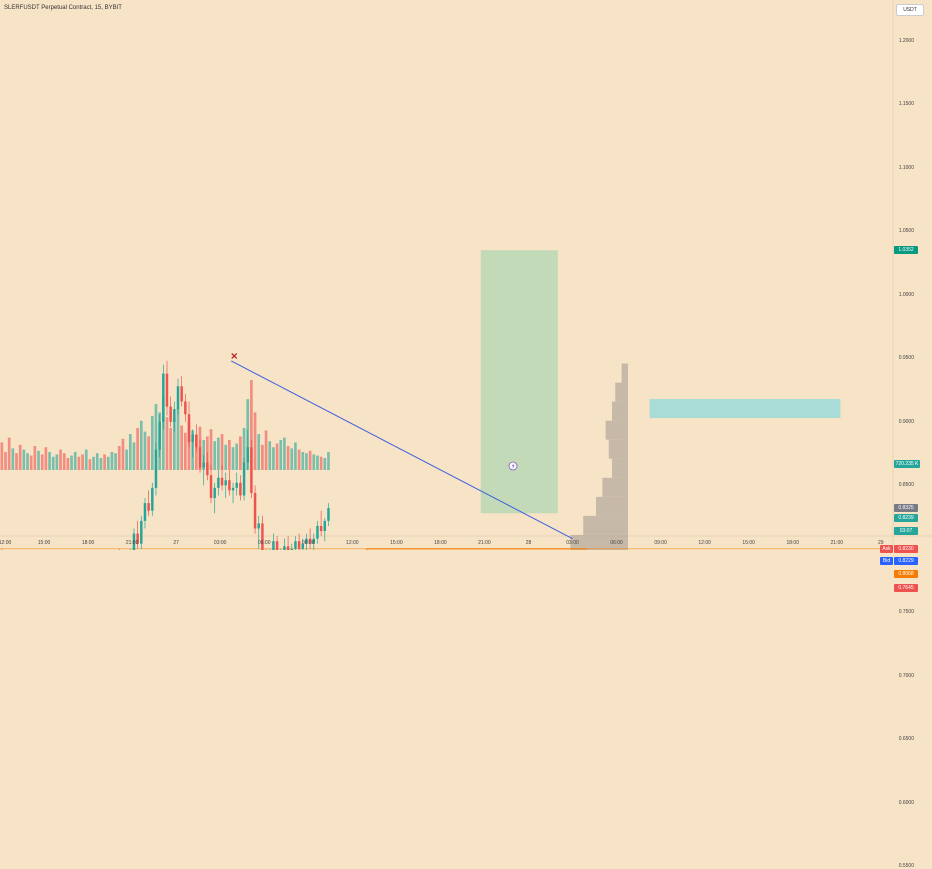 The width and height of the screenshot is (932, 869). I want to click on price-tick-label: 1.0000, so click(906, 294).